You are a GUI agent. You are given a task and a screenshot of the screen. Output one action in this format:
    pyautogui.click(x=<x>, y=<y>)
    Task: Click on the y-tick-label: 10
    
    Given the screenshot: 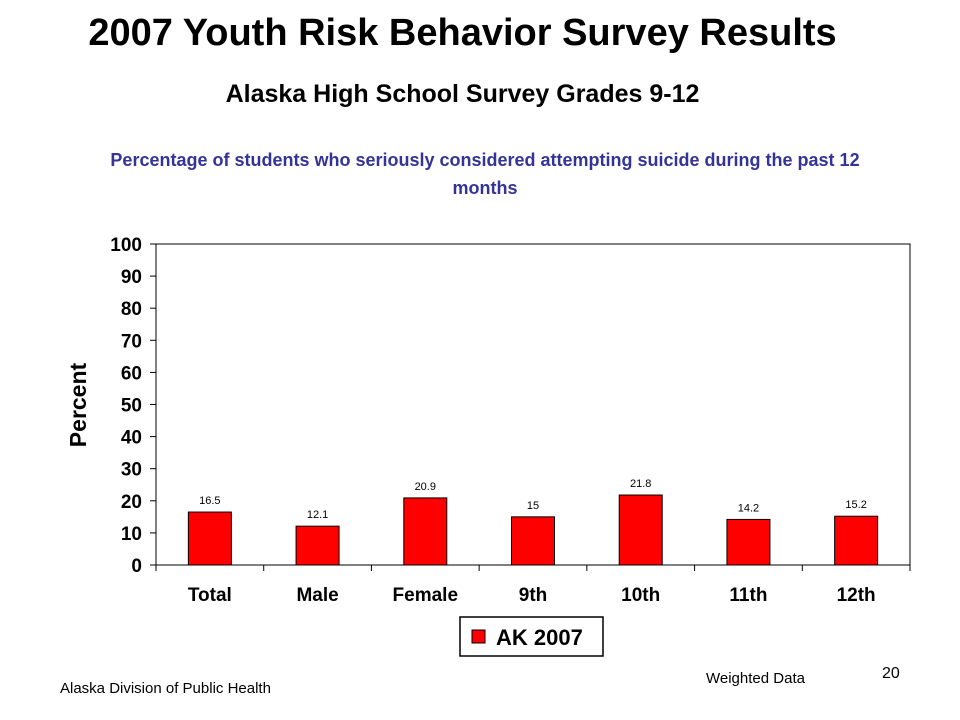 What is the action you would take?
    pyautogui.click(x=131, y=534)
    